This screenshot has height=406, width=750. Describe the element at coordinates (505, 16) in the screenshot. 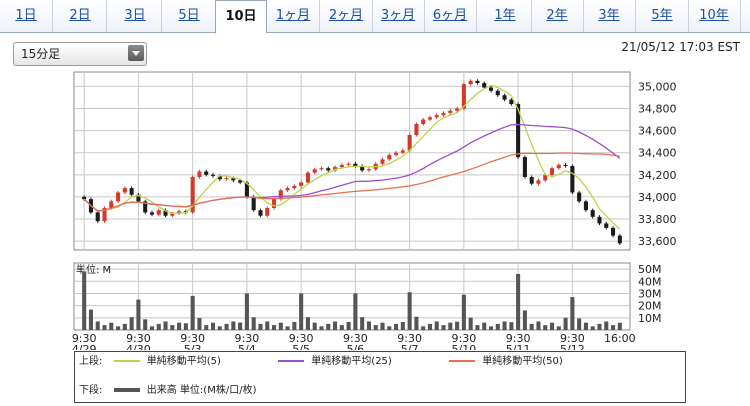

I see `tab-10: 1年` at that location.